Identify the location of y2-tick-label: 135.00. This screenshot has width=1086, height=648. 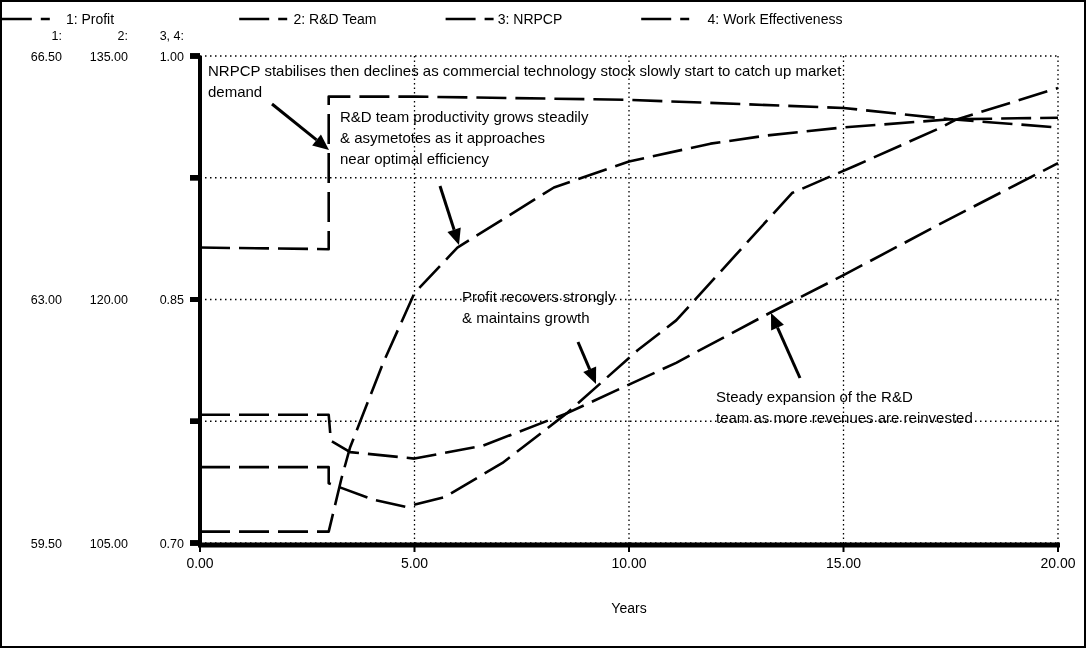
(109, 56).